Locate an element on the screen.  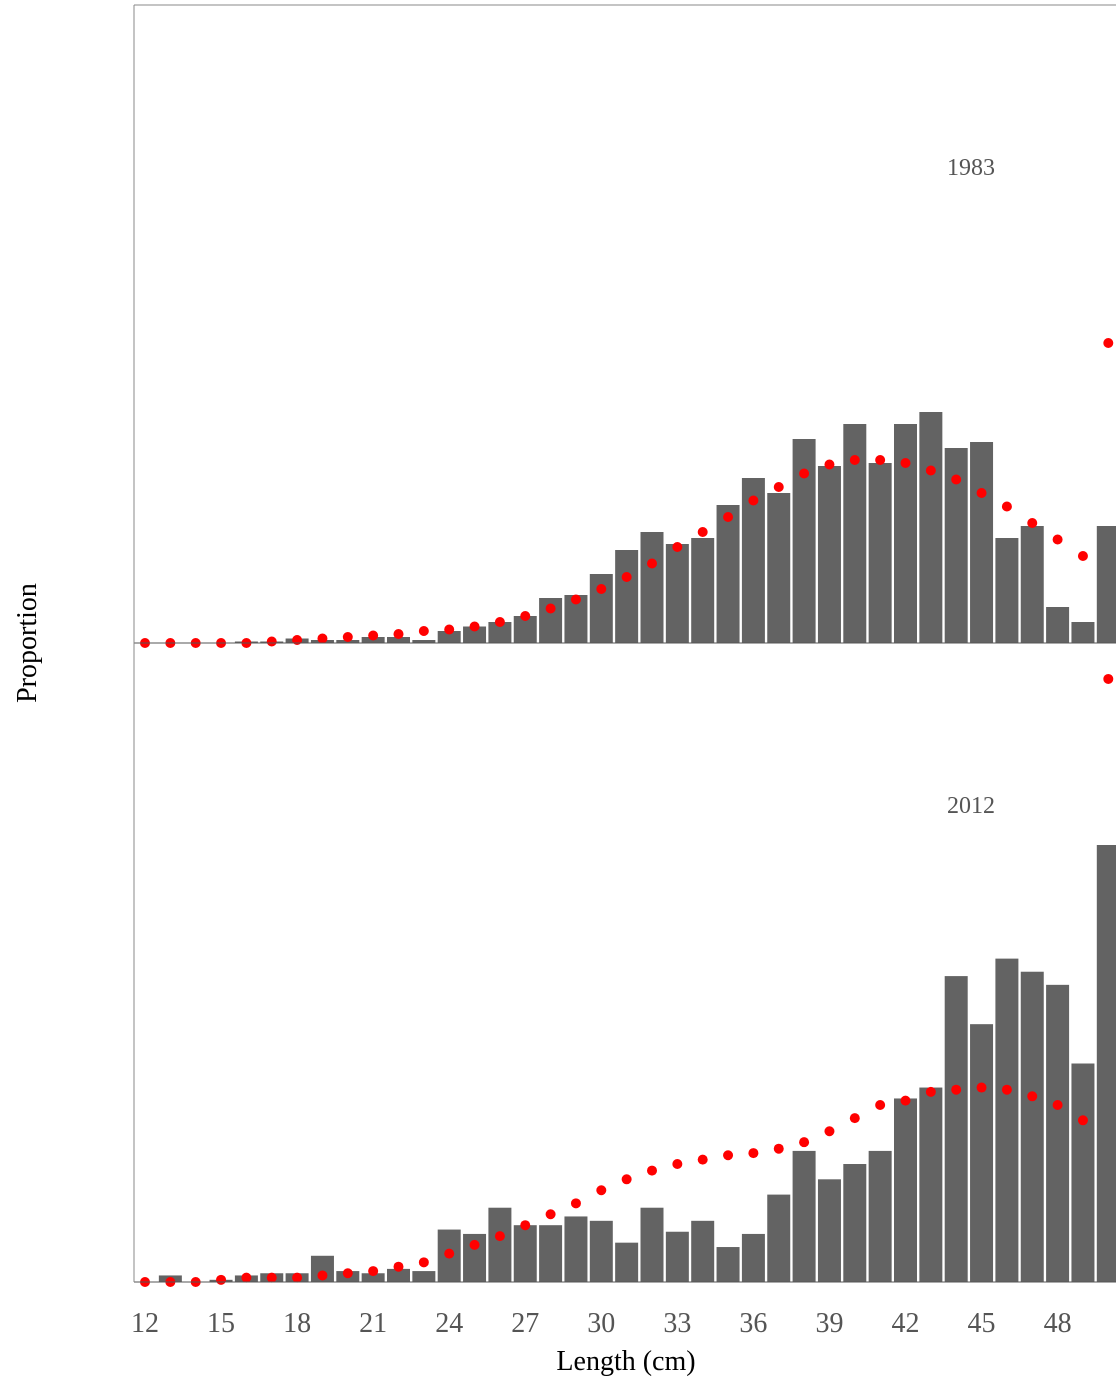
x-tick-label: 18 is located at coordinates (297, 1323).